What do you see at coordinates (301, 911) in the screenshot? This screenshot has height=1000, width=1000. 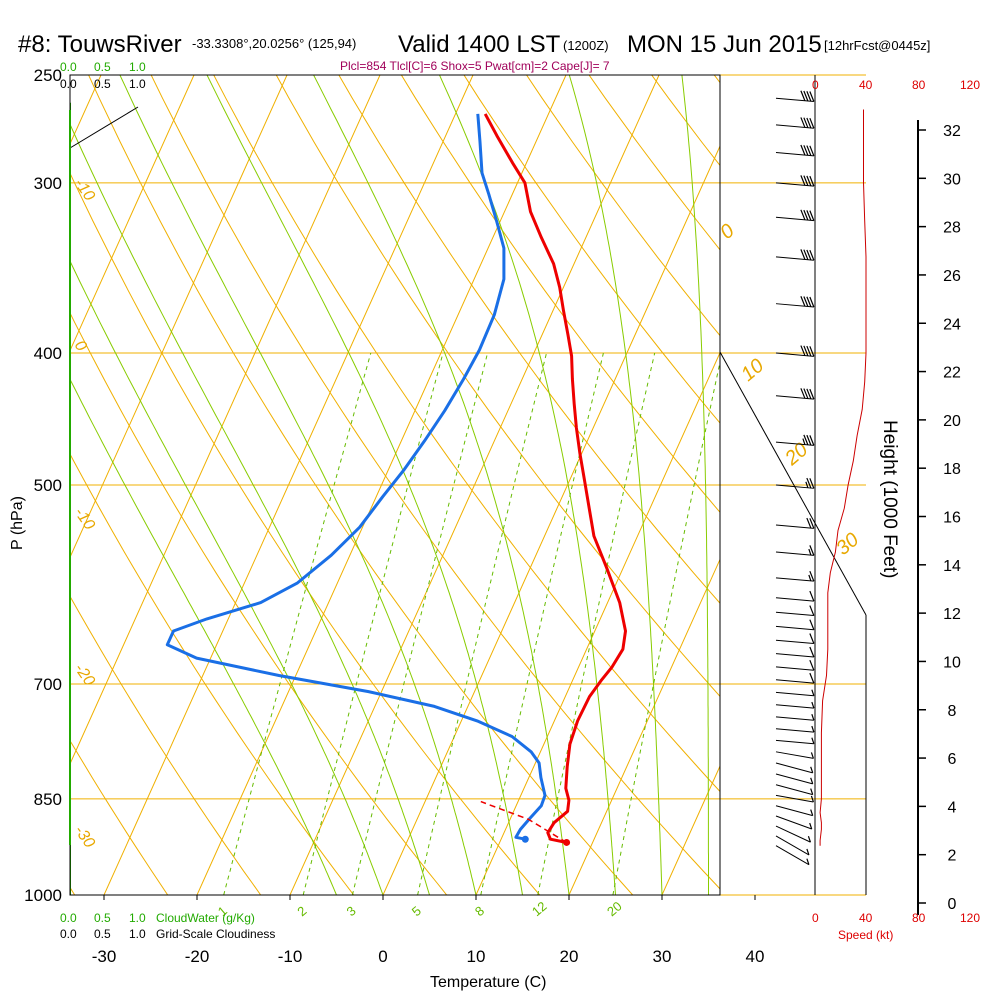 I see `mixing-ratio-label: 2` at bounding box center [301, 911].